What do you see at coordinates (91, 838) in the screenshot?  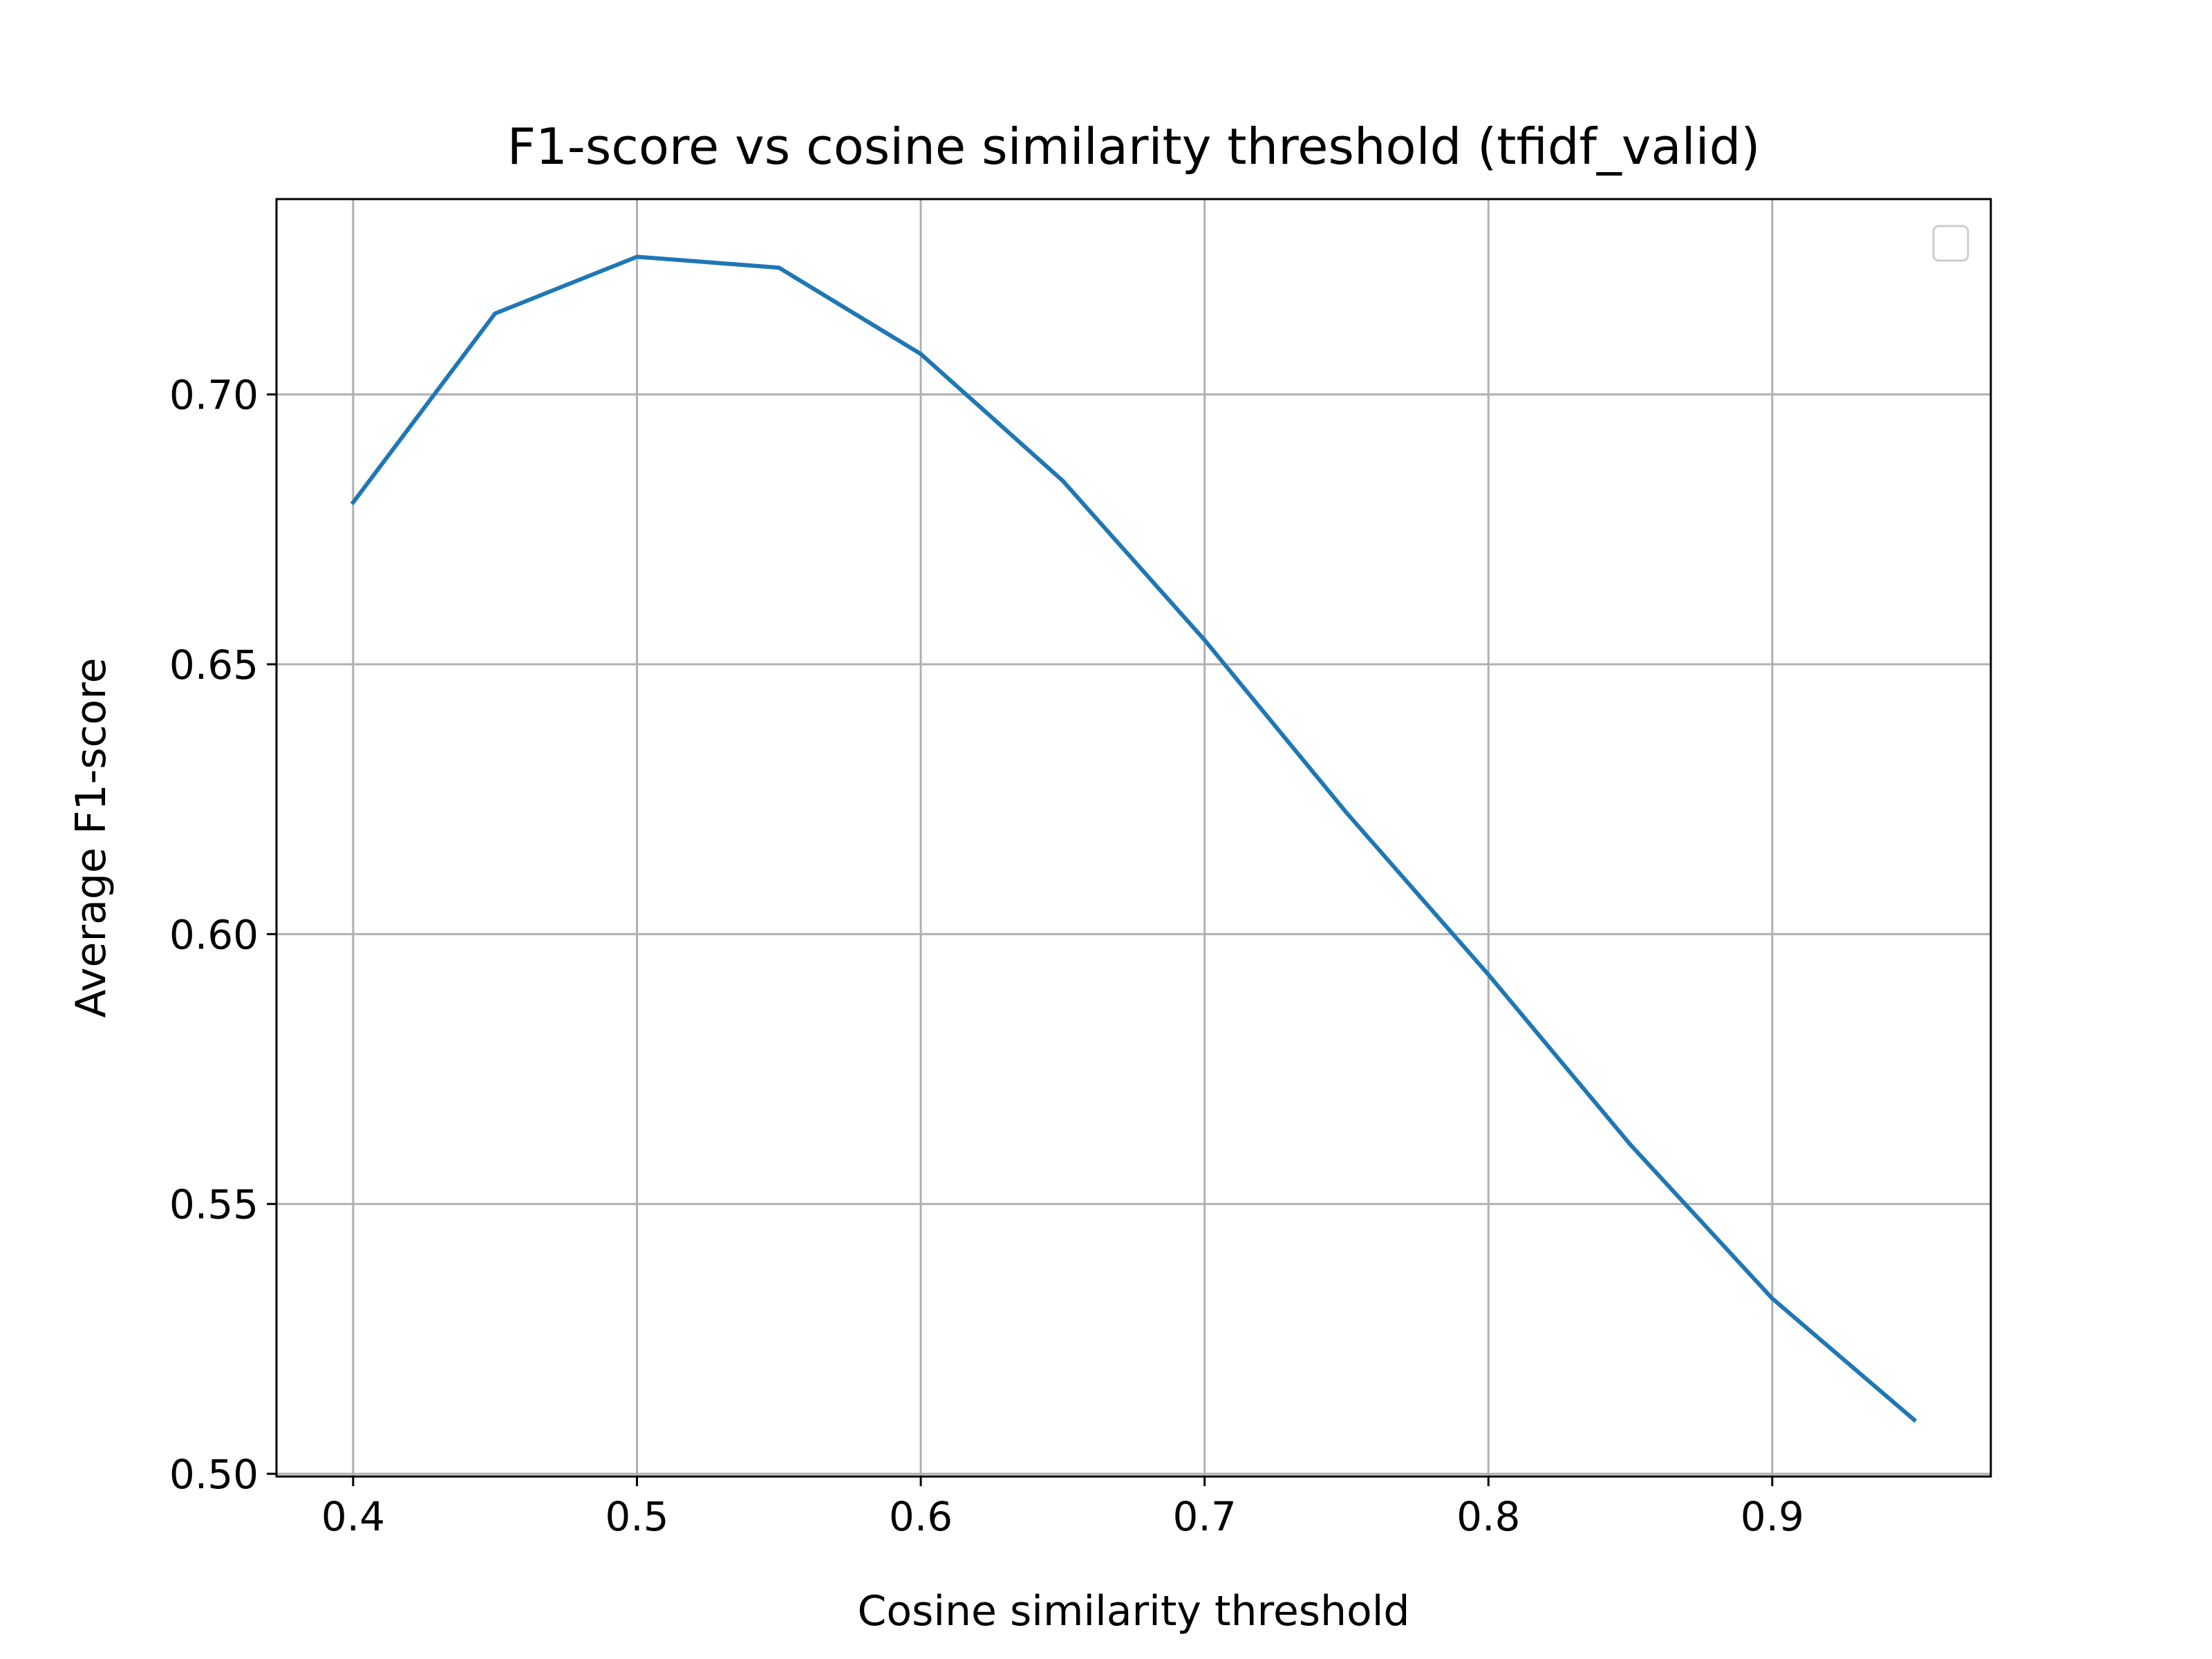 I see `y-axis-label: Average F1-score` at bounding box center [91, 838].